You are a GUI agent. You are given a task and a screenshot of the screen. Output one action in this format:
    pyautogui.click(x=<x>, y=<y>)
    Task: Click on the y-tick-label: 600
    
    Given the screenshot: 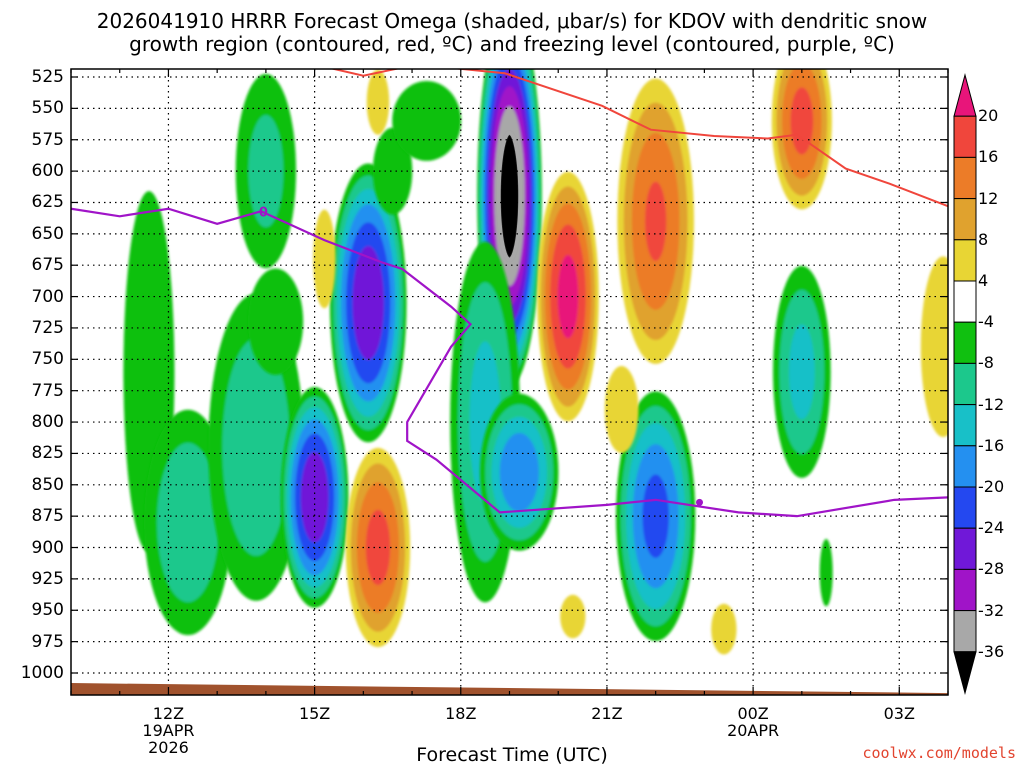 What is the action you would take?
    pyautogui.click(x=47, y=171)
    